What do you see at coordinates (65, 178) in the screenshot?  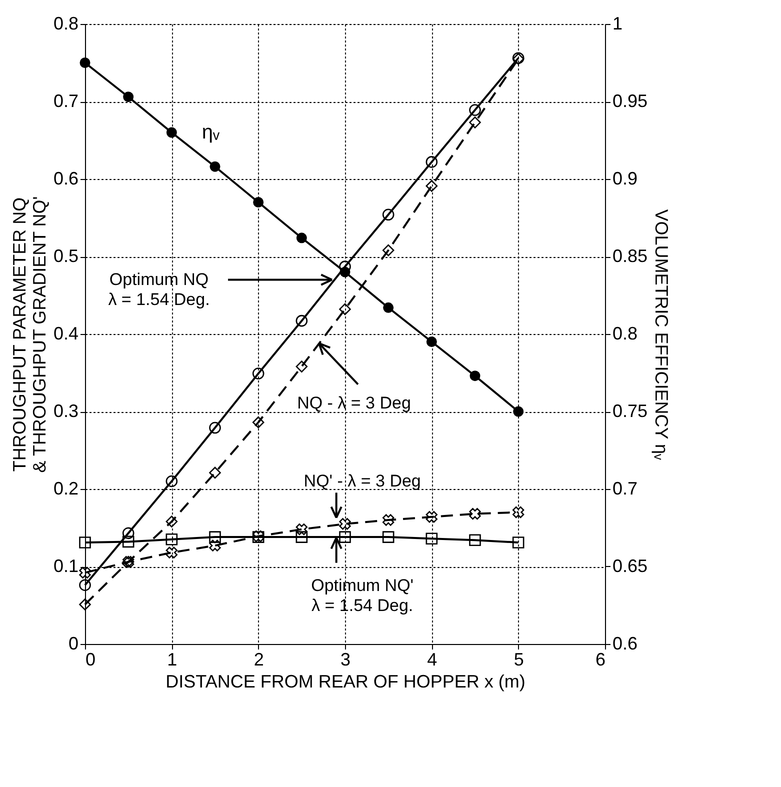 I see `y-tick-label: 0.6` at bounding box center [65, 178].